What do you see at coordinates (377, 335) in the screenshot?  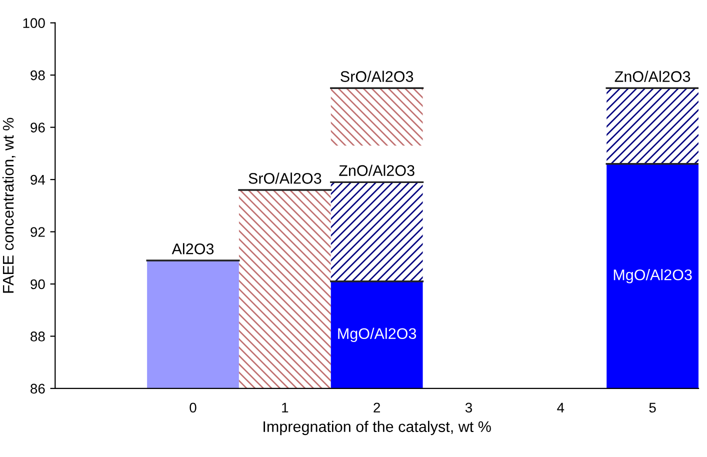 I see `series-label: MgO/Al2O3` at bounding box center [377, 335].